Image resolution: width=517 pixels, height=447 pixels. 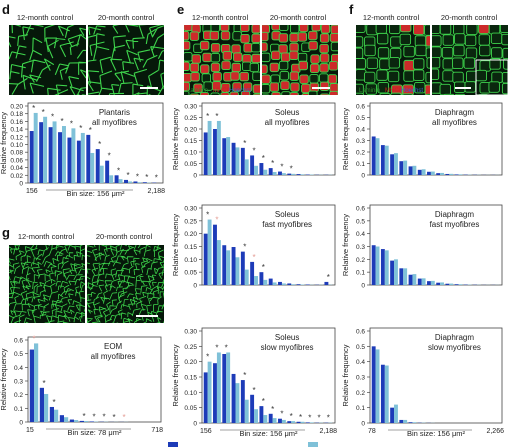 What do you see at coordinates (360, 273) in the screenshot?
I see `panel-f-chart-fast-ytick-label: 0.1` at bounding box center [360, 273].